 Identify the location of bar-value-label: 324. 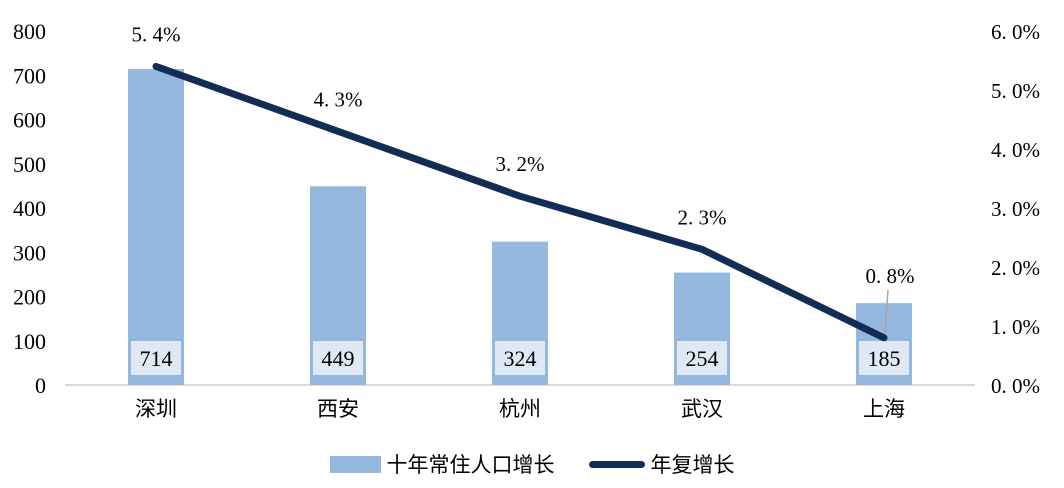
(520, 358).